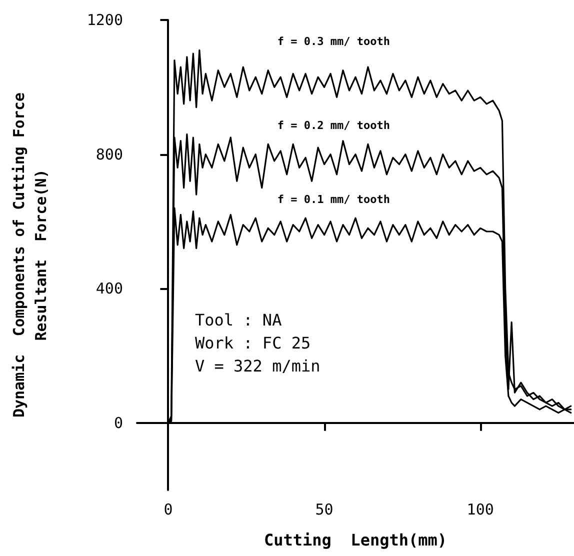  What do you see at coordinates (324, 509) in the screenshot?
I see `x-tick-label: 50` at bounding box center [324, 509].